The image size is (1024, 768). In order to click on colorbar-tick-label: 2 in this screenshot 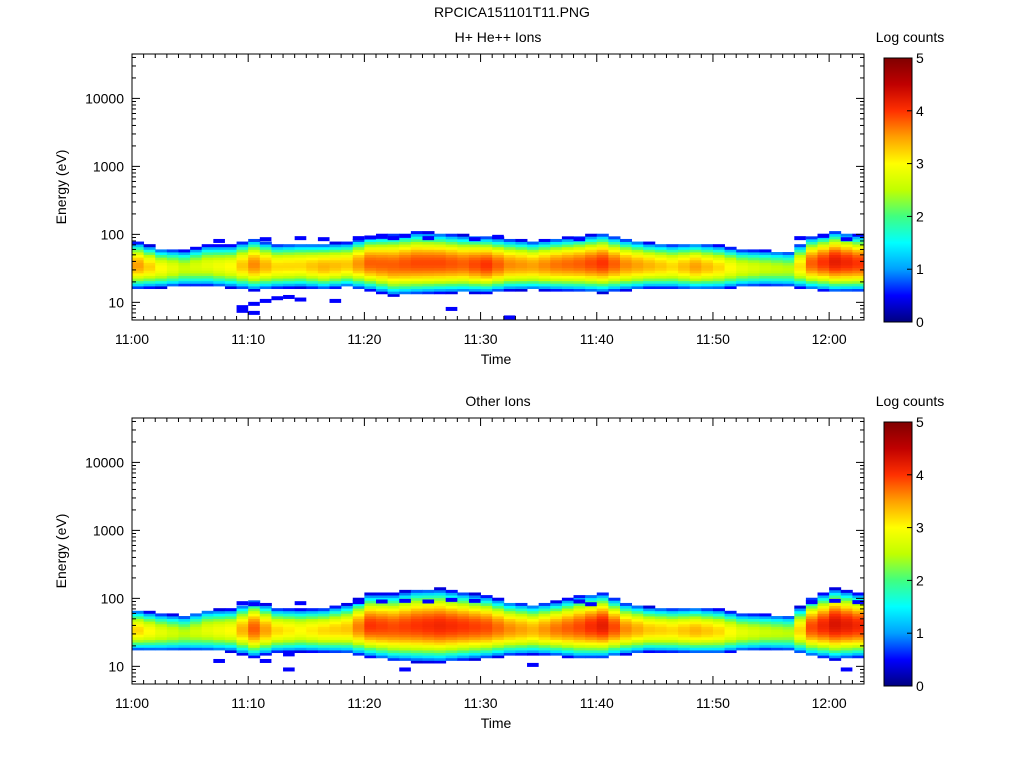, I will do `click(920, 580)`.